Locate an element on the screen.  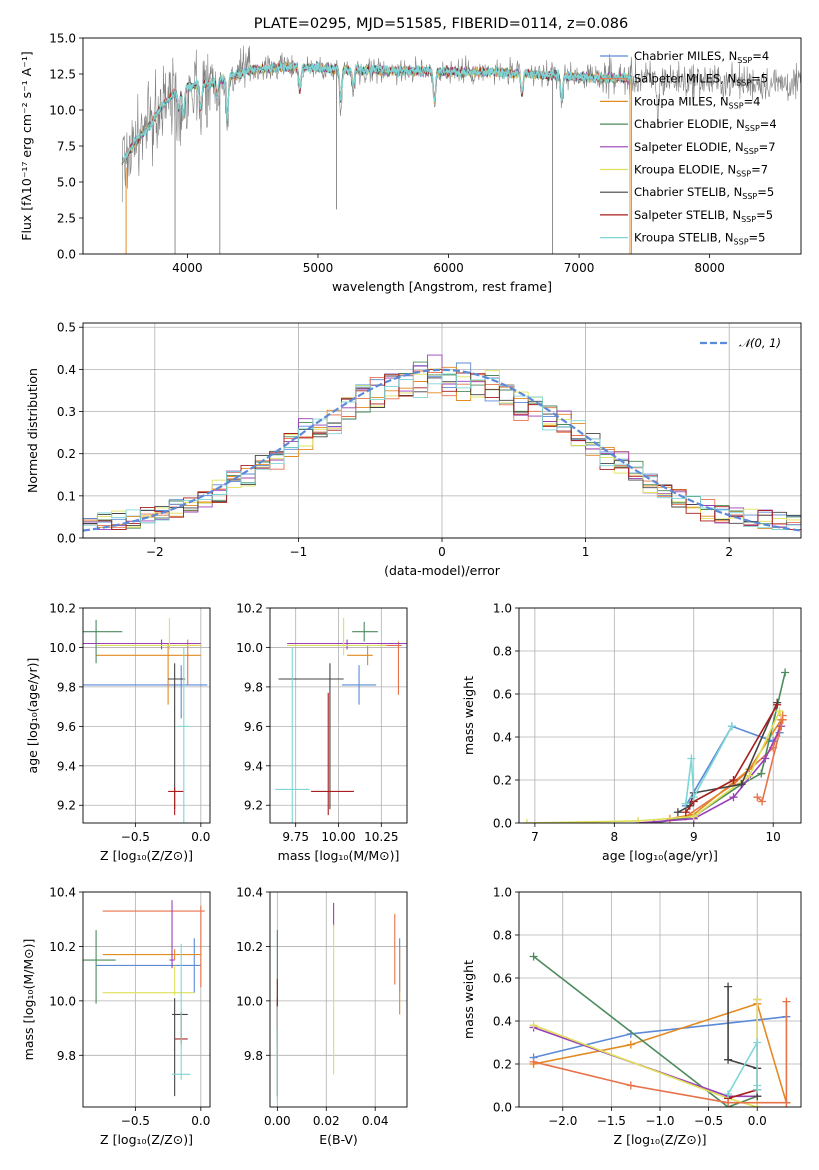
legend-entry: Kroupa MILES, NSSP=4 is located at coordinates (697, 102).